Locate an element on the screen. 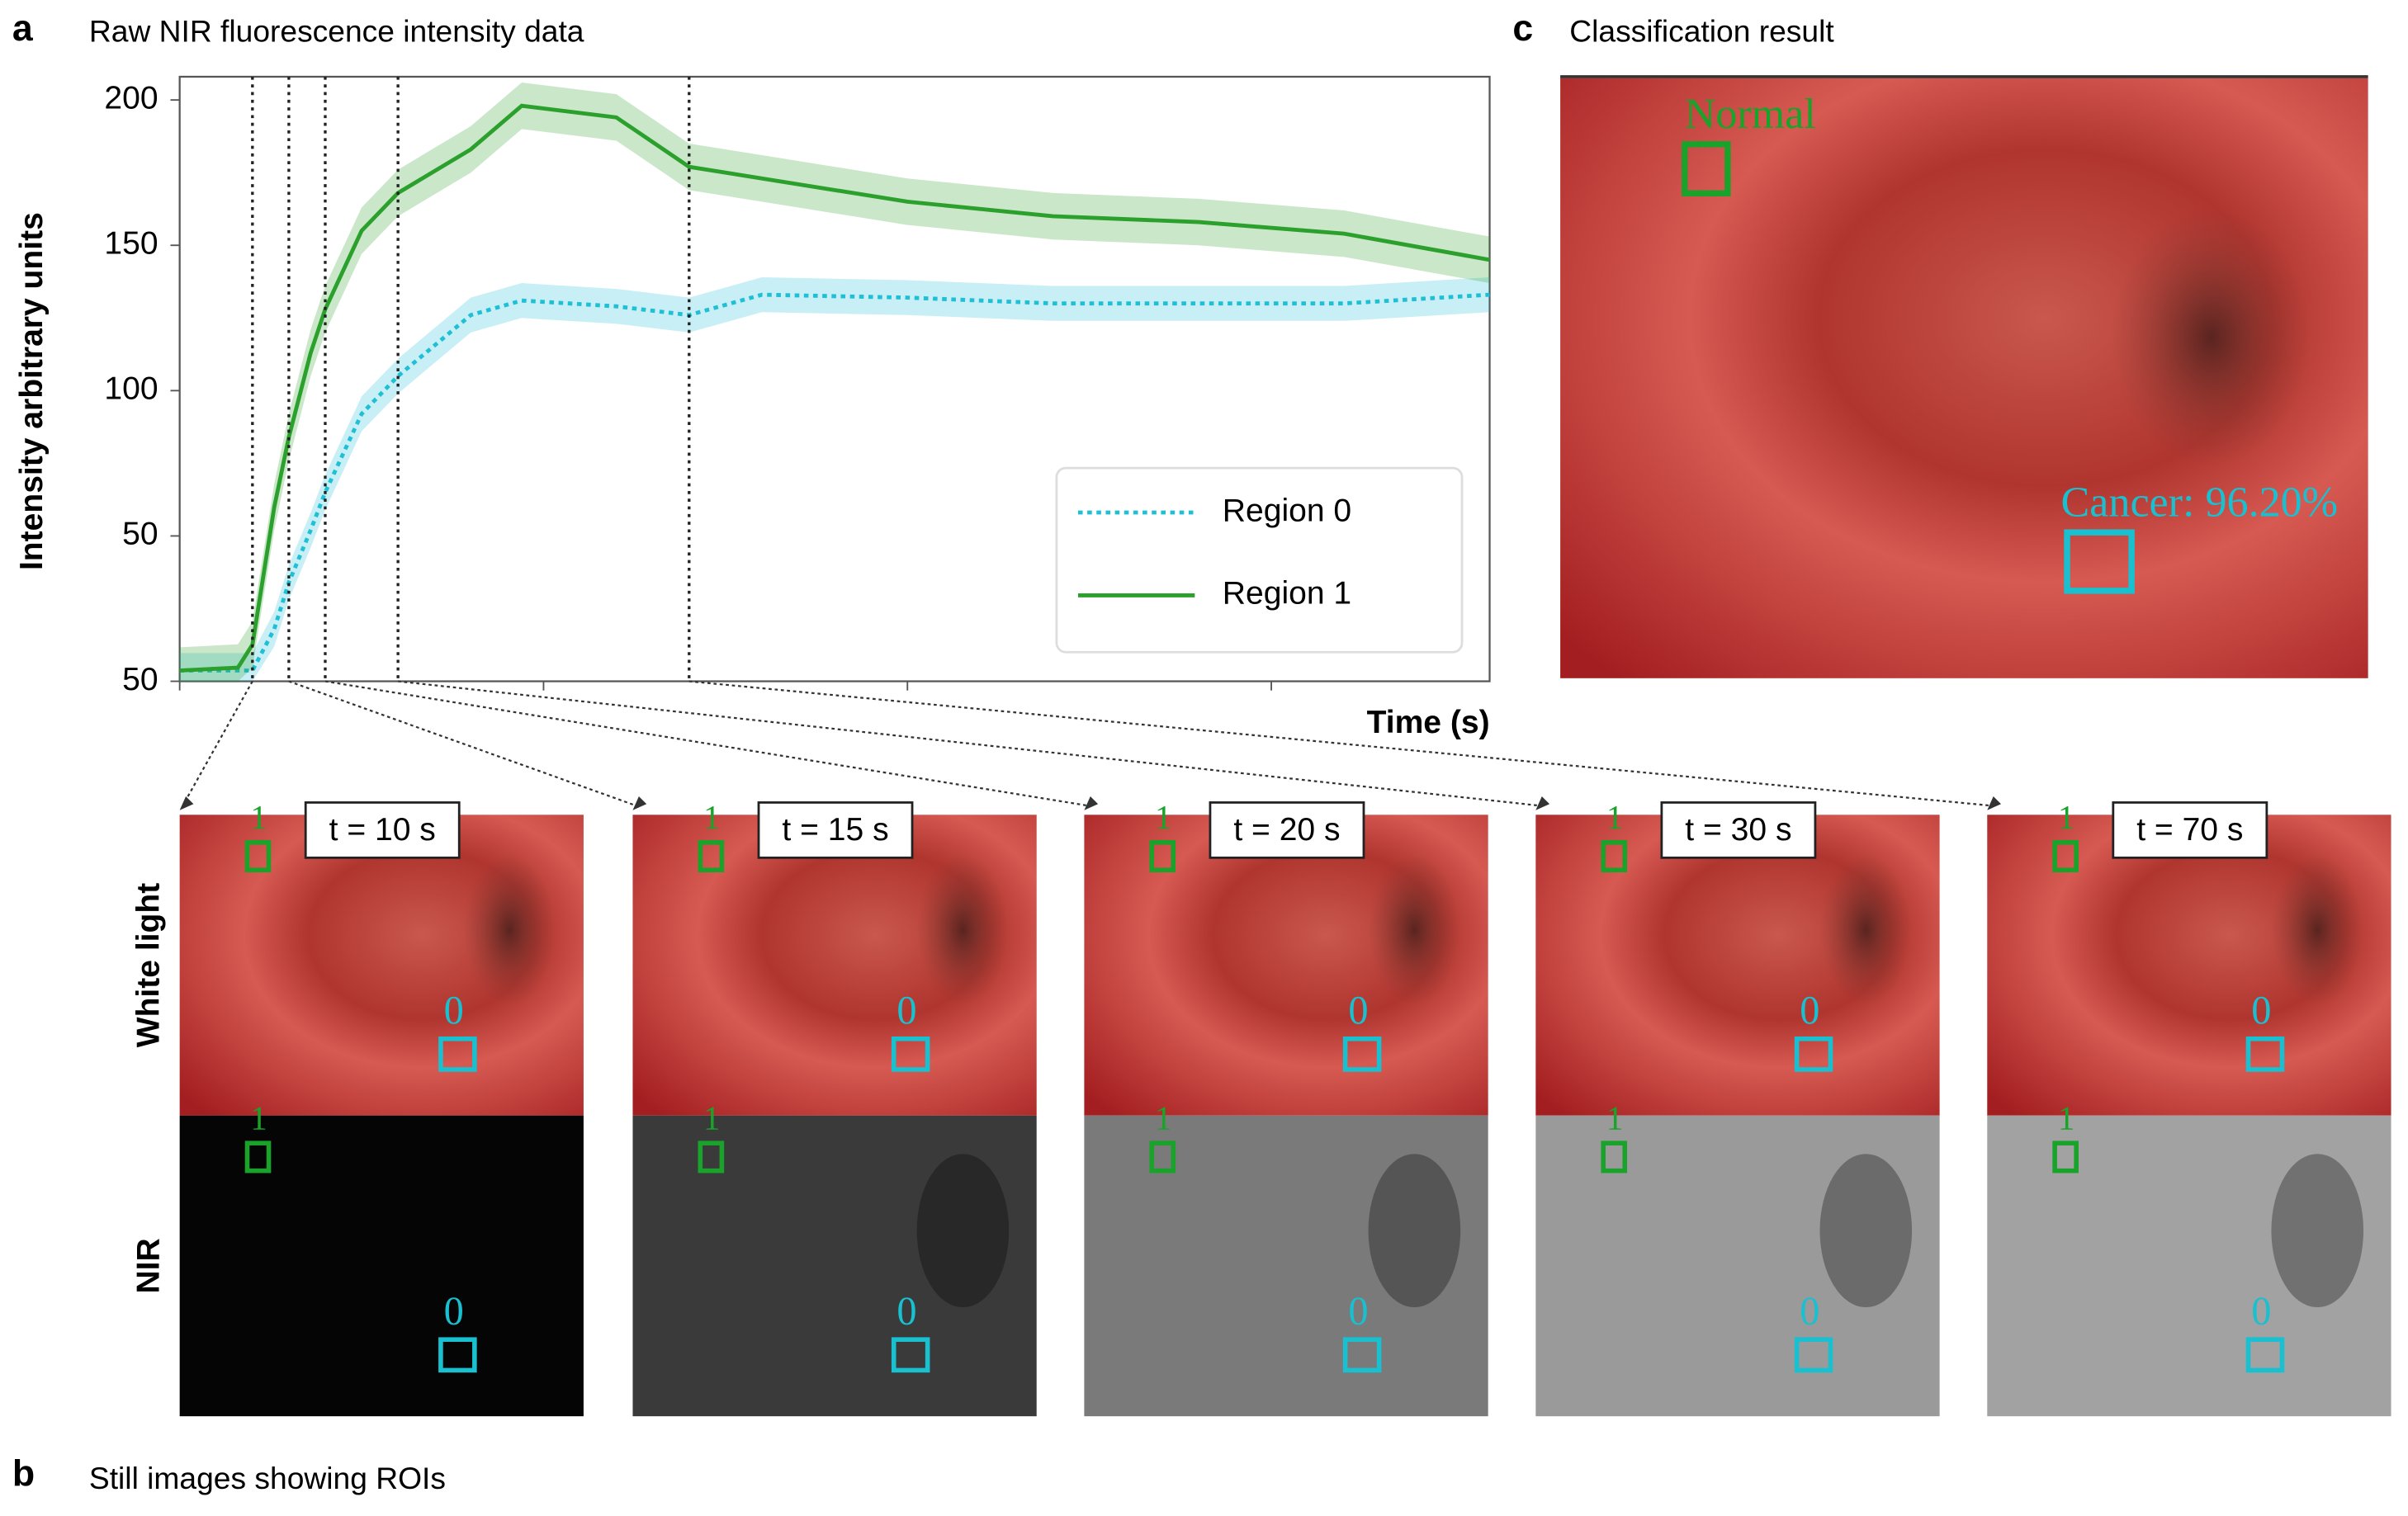 This screenshot has height=1516, width=2408. panel-title: Raw NIR fluorescence intensity data is located at coordinates (336, 31).